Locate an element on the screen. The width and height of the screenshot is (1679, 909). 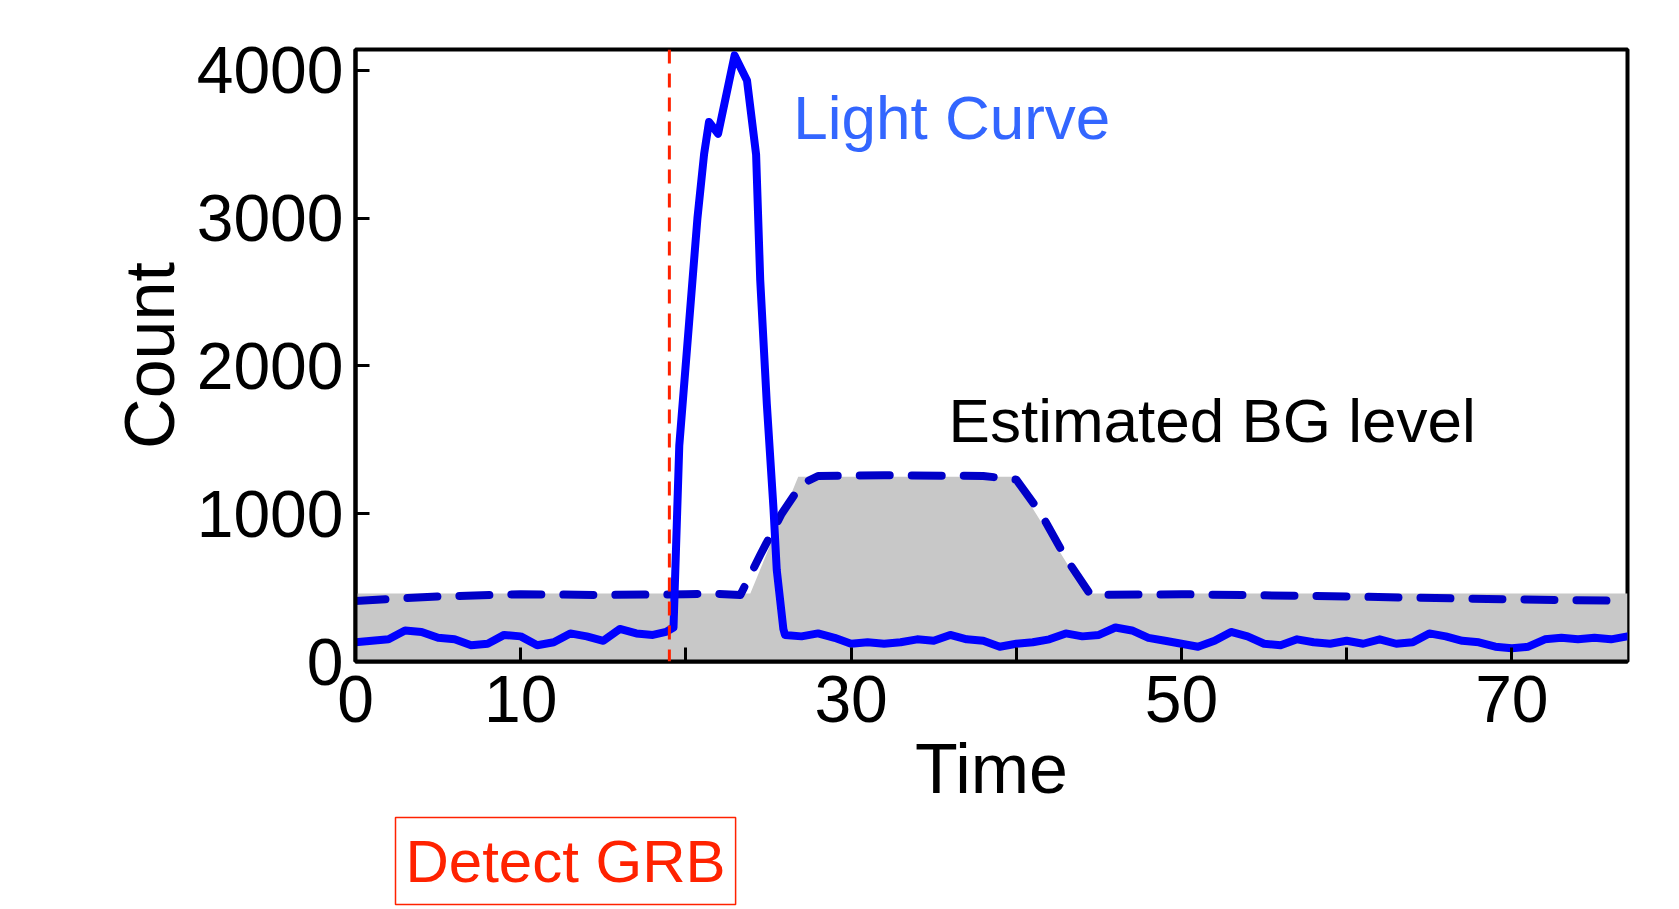
x-tick-label: 10 is located at coordinates (520, 698).